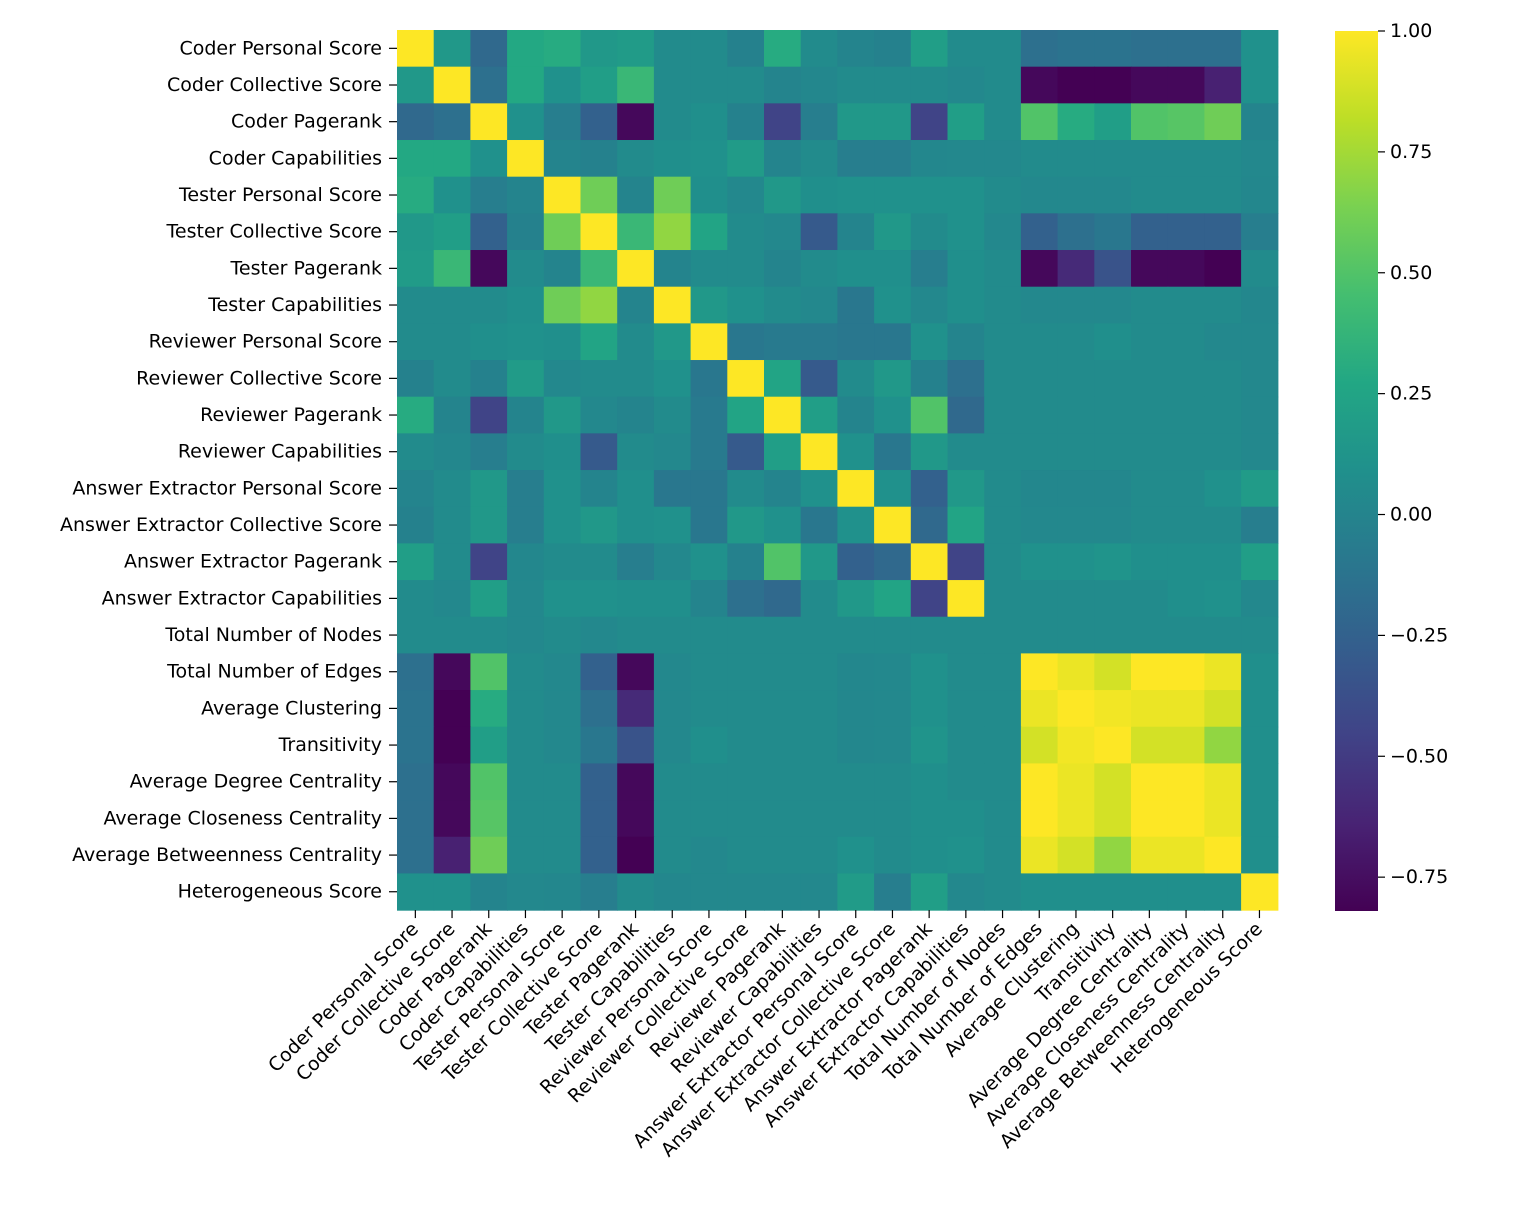  Describe the element at coordinates (306, 268) in the screenshot. I see `y-tick-label: Tester Pagerank` at that location.